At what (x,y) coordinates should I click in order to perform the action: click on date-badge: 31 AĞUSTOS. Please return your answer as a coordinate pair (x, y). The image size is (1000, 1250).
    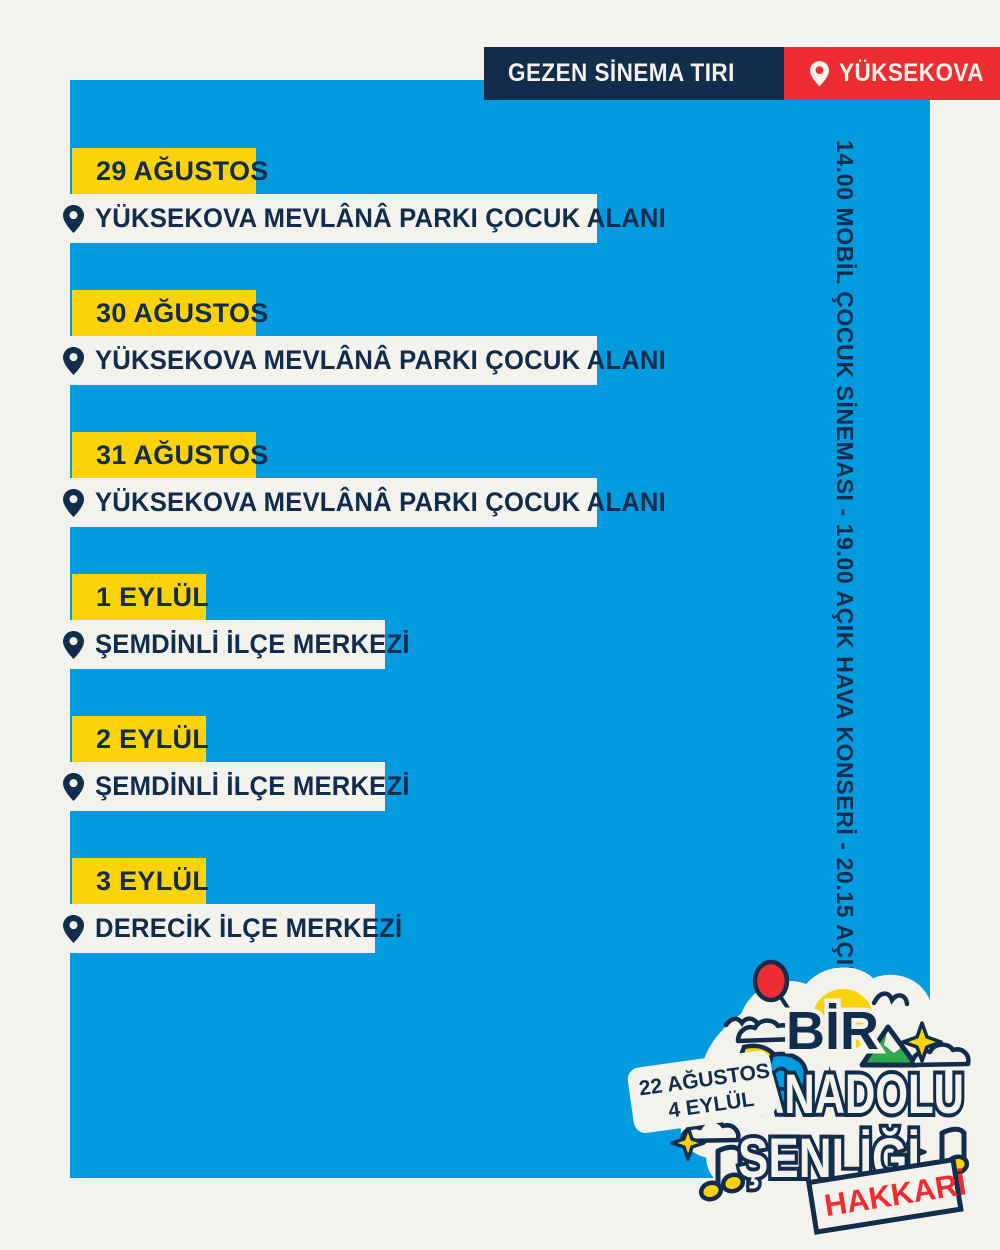
    Looking at the image, I should click on (170, 455).